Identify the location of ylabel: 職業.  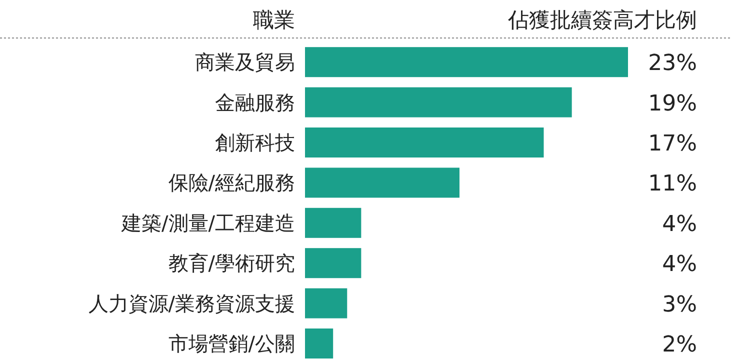
(274, 20).